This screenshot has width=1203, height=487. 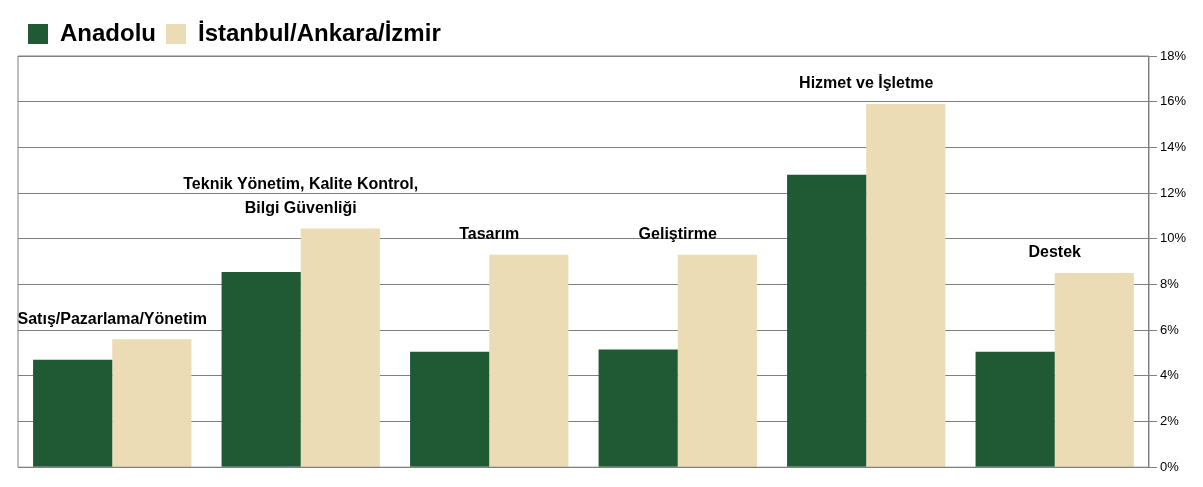 I want to click on x-tick-label: Destek, so click(x=1055, y=252).